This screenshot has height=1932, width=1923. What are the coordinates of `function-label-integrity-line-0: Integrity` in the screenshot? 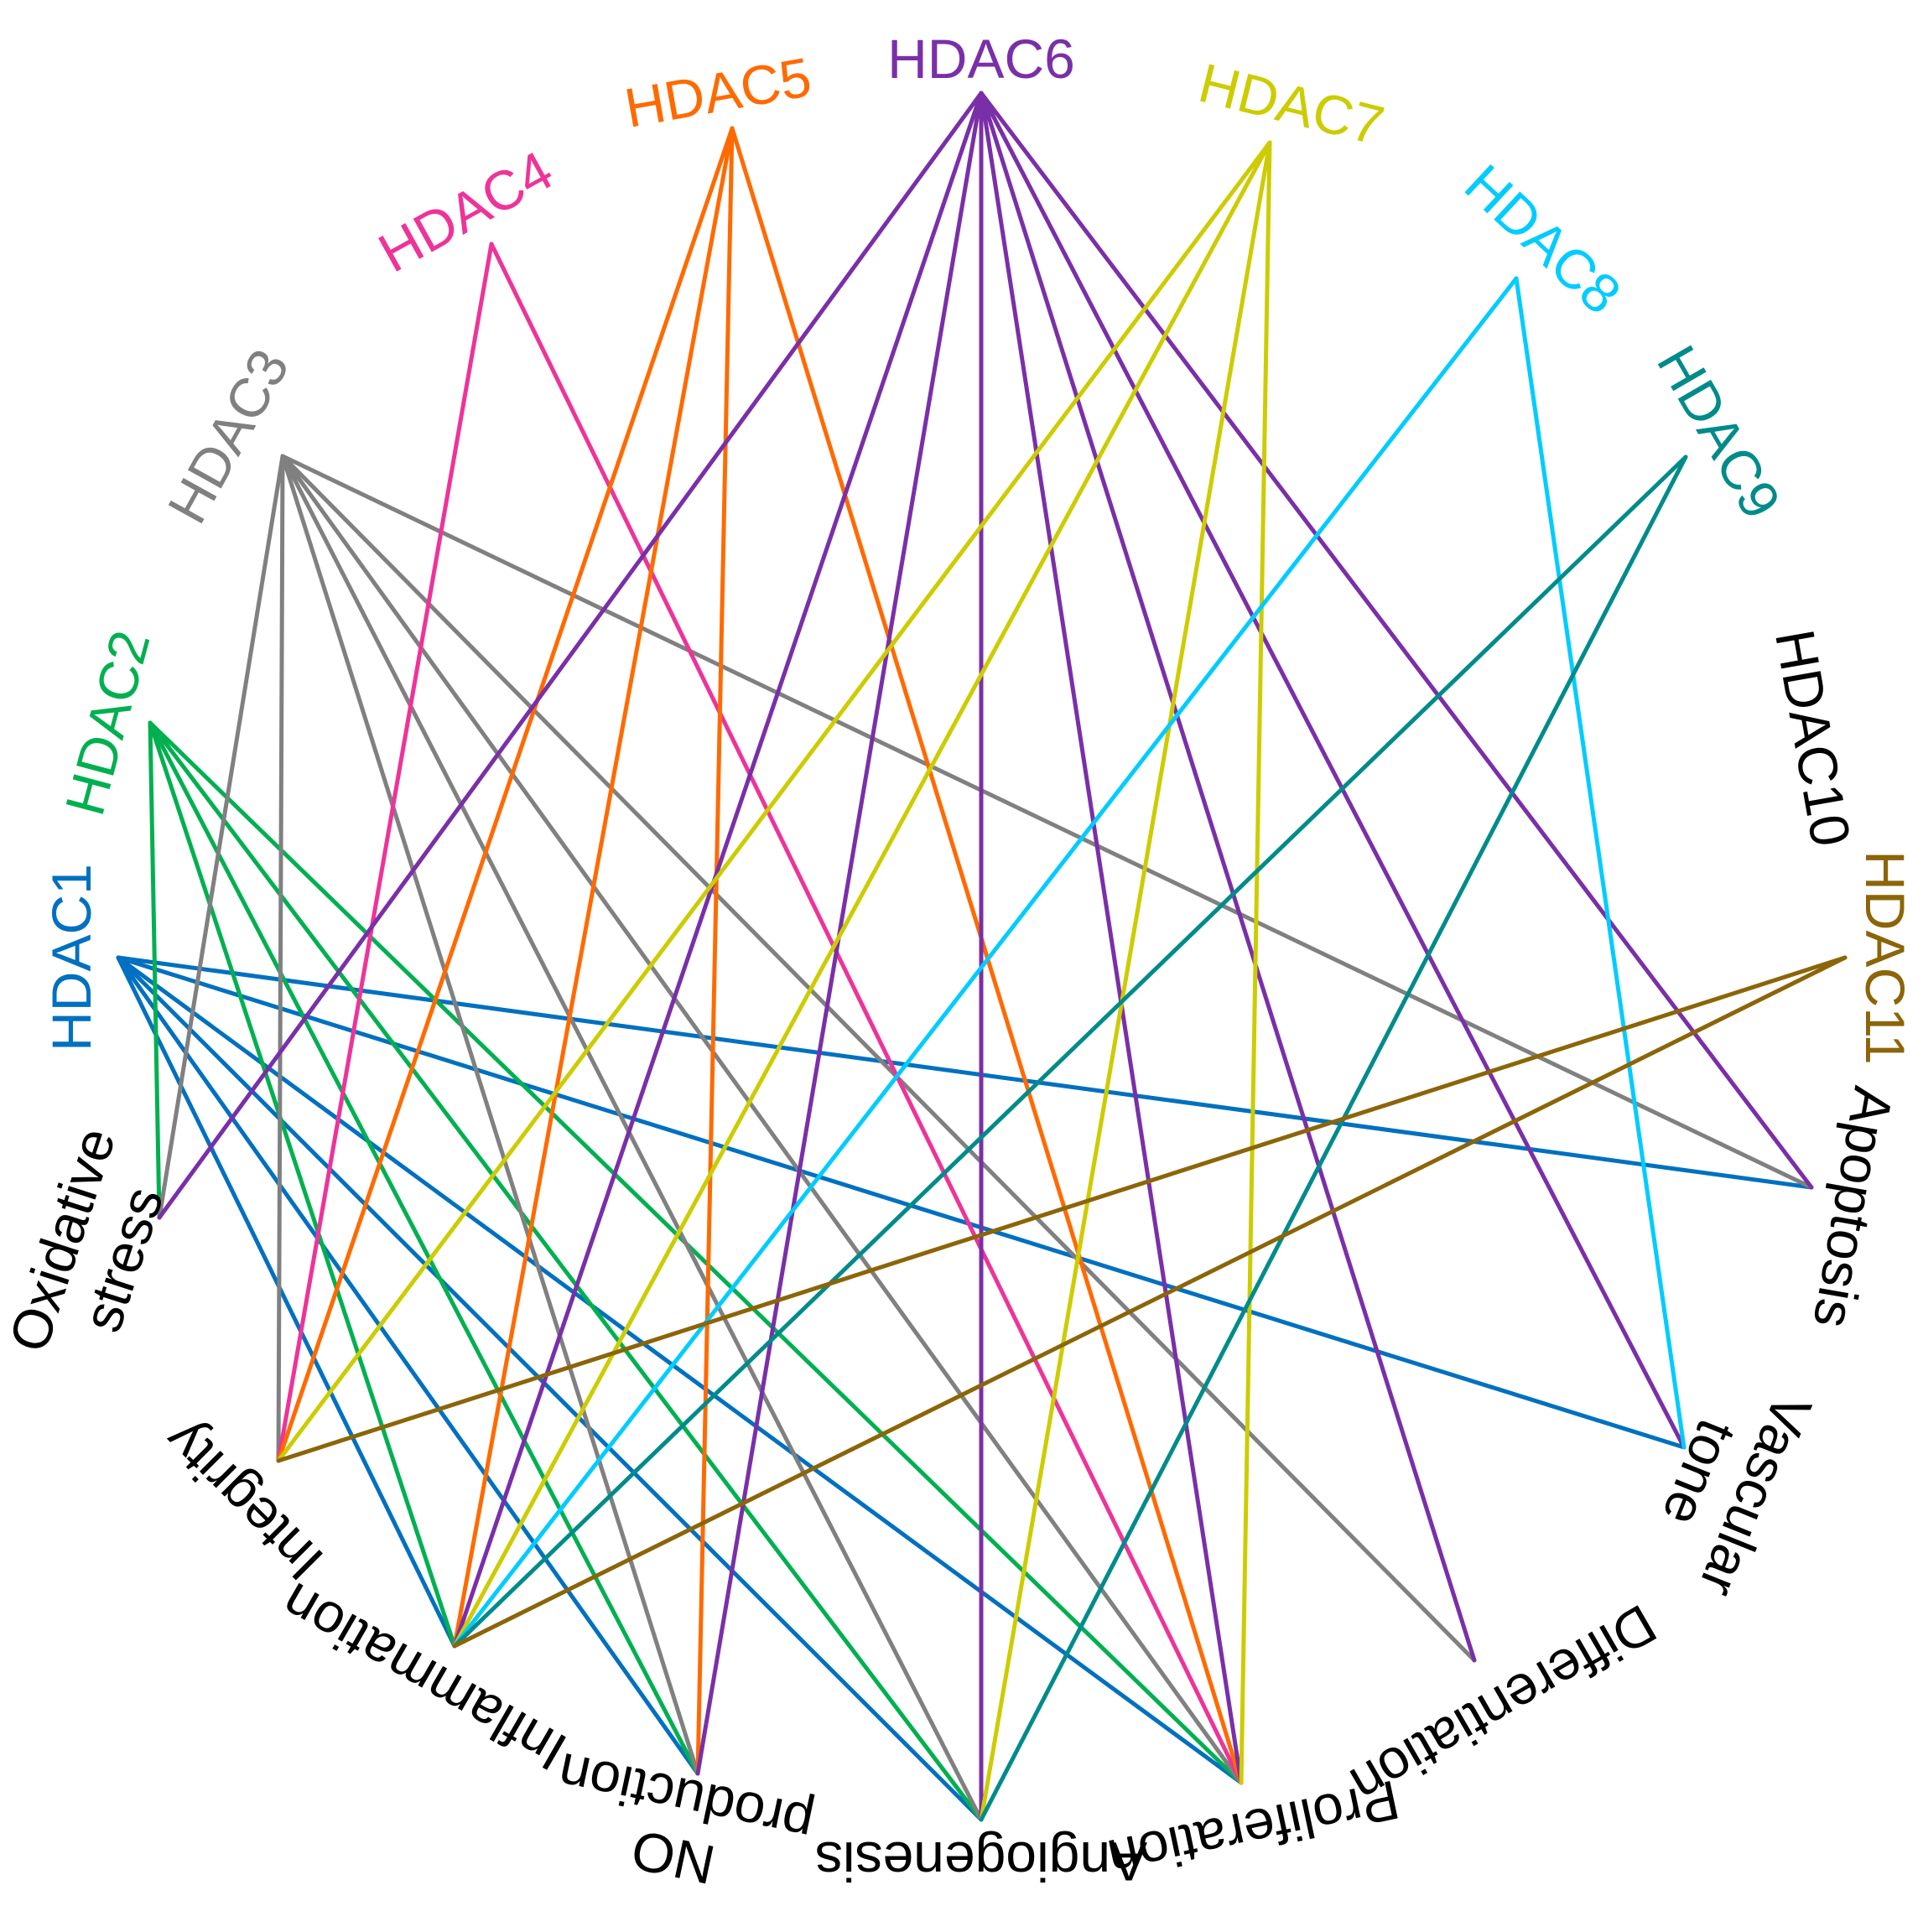 It's located at (243, 1501).